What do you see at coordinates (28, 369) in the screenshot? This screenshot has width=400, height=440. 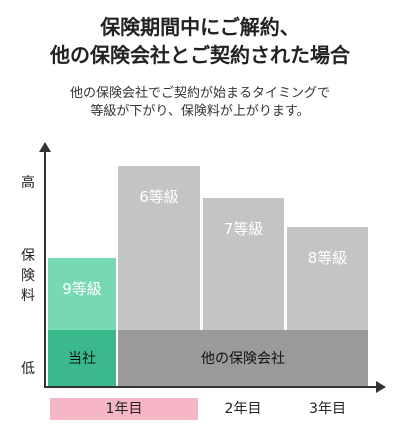 I see `y-axis-low-label: 低` at bounding box center [28, 369].